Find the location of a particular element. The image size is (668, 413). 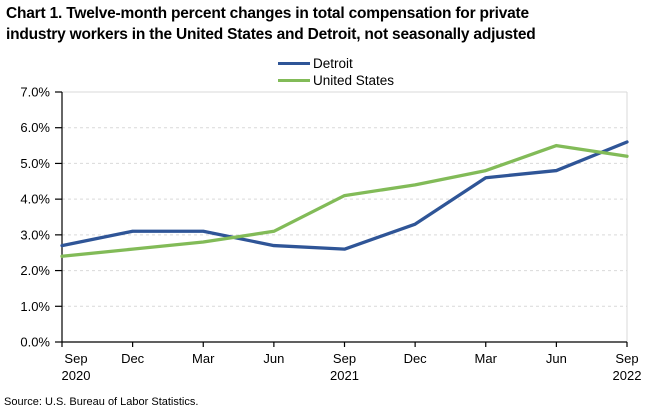

x-tick-year-label: 2022 is located at coordinates (627, 375).